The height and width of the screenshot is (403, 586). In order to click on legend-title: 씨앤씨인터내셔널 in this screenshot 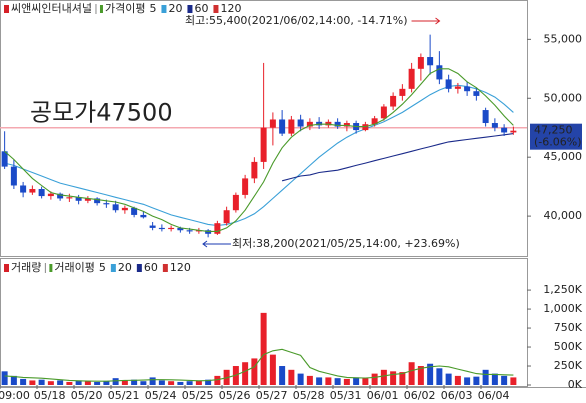, I will do `click(51, 8)`.